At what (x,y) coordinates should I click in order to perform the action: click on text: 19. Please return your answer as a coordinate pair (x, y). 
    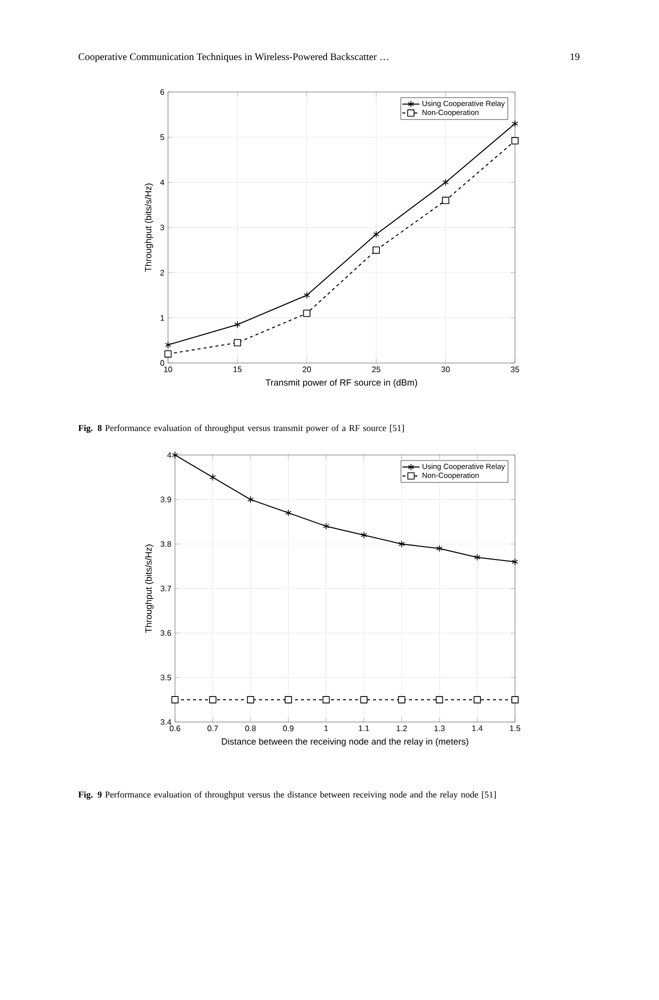
    Looking at the image, I should click on (575, 56).